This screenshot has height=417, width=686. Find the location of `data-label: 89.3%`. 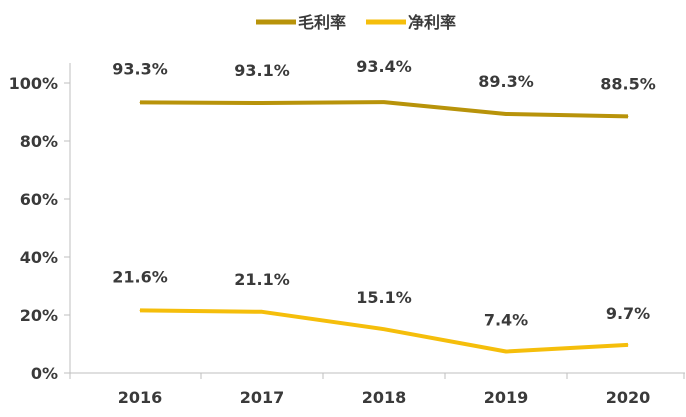

data-label: 89.3% is located at coordinates (506, 81).